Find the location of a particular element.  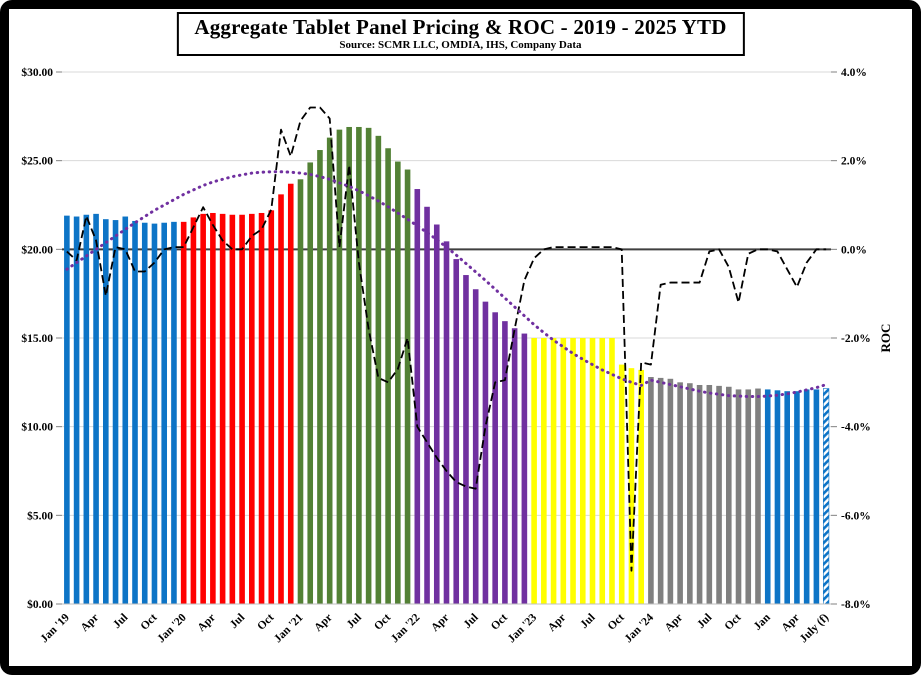

bar-Jul '23 is located at coordinates (592, 471).